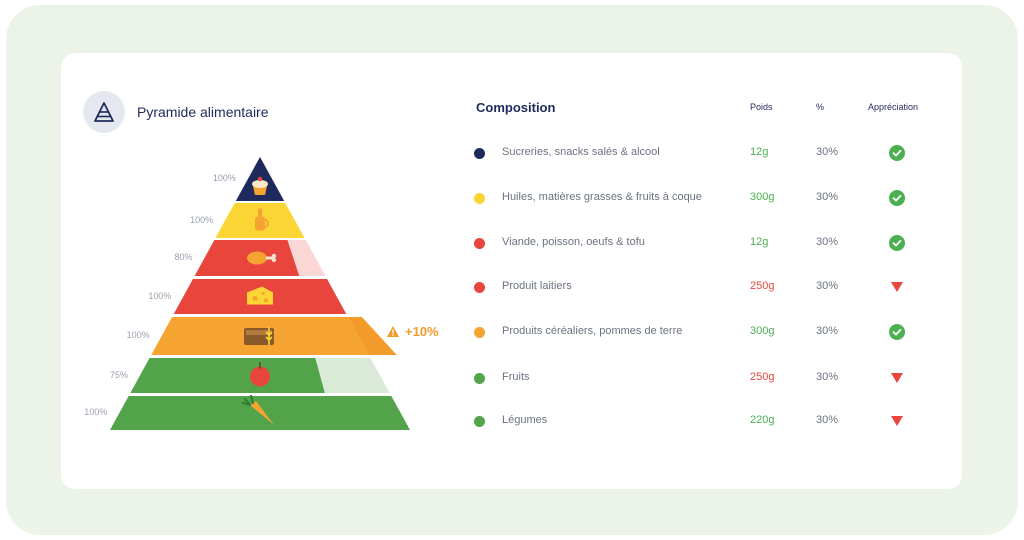 Image resolution: width=1024 pixels, height=540 pixels. What do you see at coordinates (893, 107) in the screenshot?
I see `column-rating: Appréciation` at bounding box center [893, 107].